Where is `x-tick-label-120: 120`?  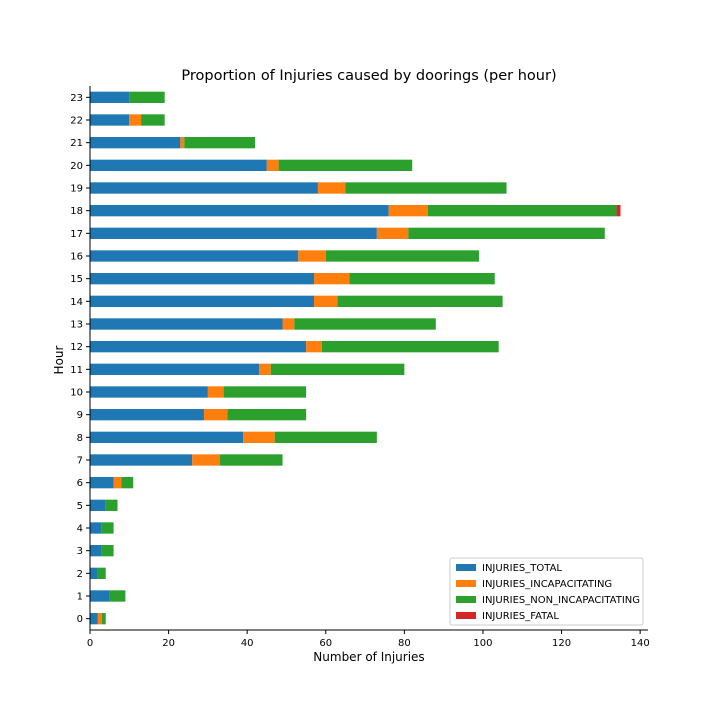 x-tick-label-120: 120 is located at coordinates (561, 643).